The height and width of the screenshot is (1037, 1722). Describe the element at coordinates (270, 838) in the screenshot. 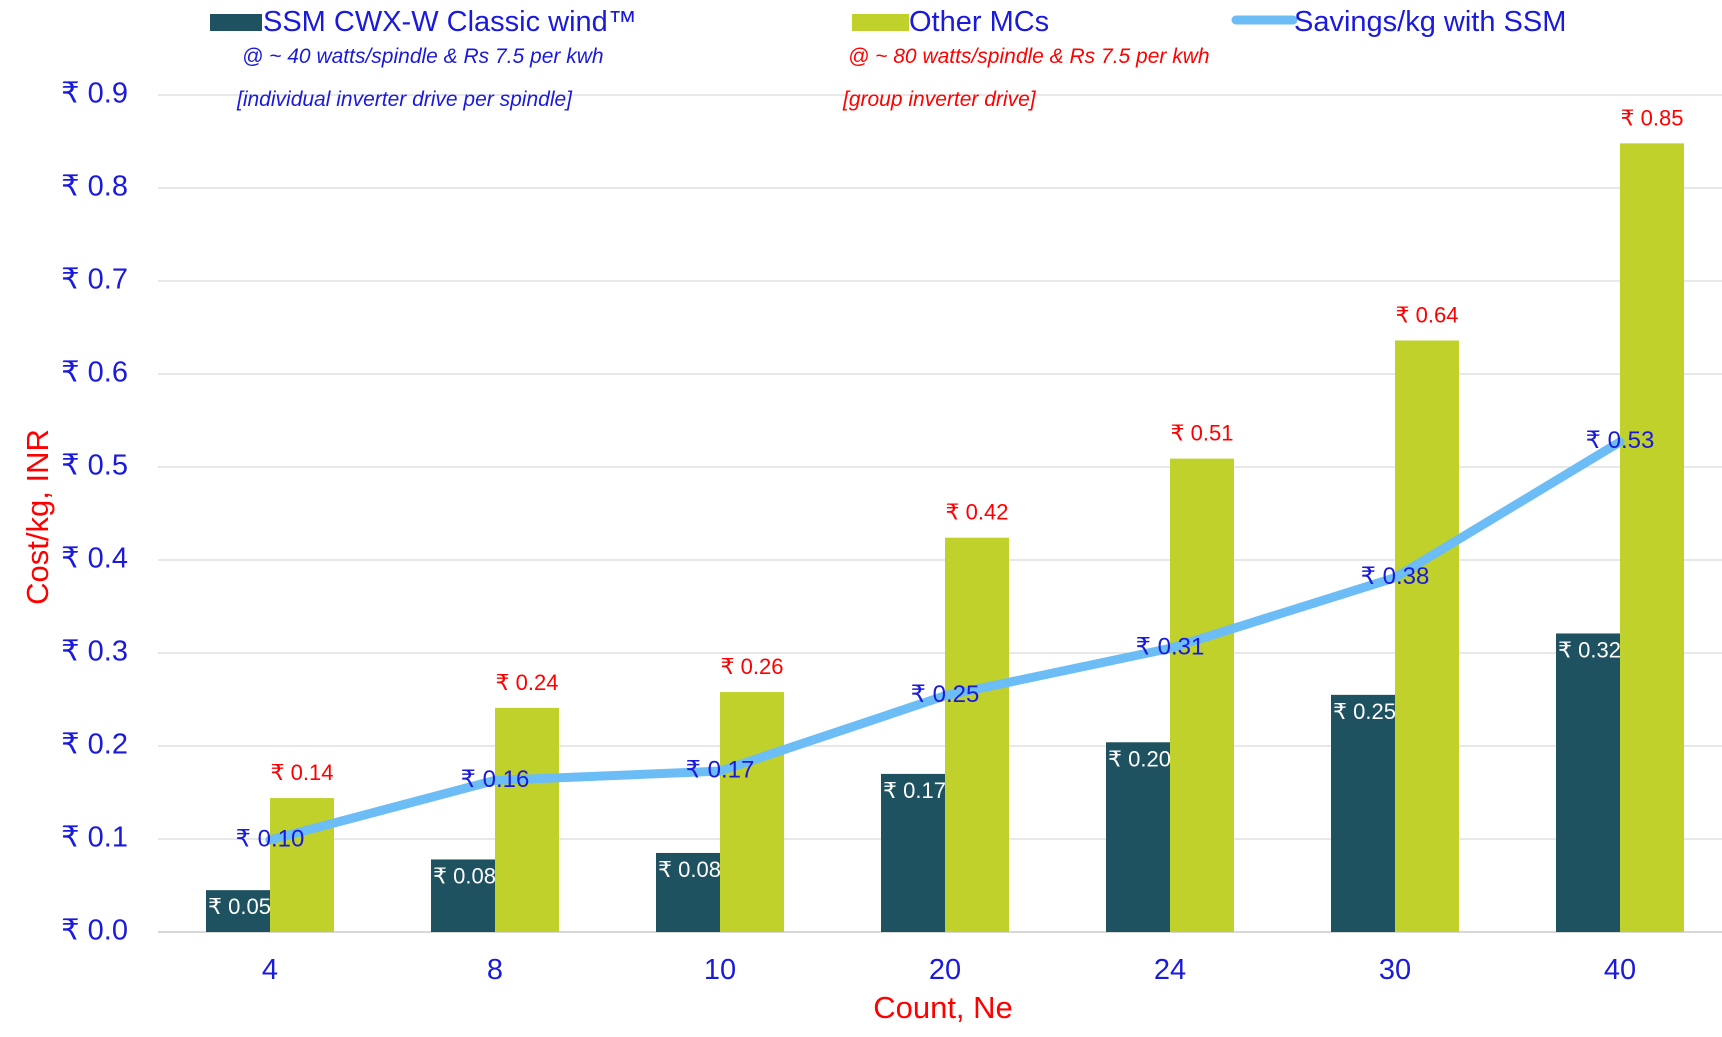

I see `savings-point-label: ₹ 0.10` at that location.